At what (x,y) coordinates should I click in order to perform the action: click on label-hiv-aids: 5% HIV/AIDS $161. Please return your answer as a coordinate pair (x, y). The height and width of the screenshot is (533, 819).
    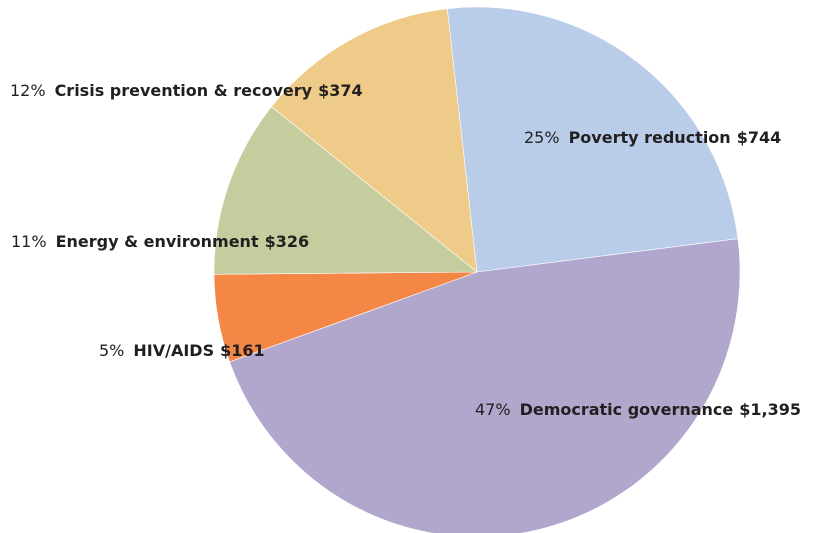
    Looking at the image, I should click on (182, 350).